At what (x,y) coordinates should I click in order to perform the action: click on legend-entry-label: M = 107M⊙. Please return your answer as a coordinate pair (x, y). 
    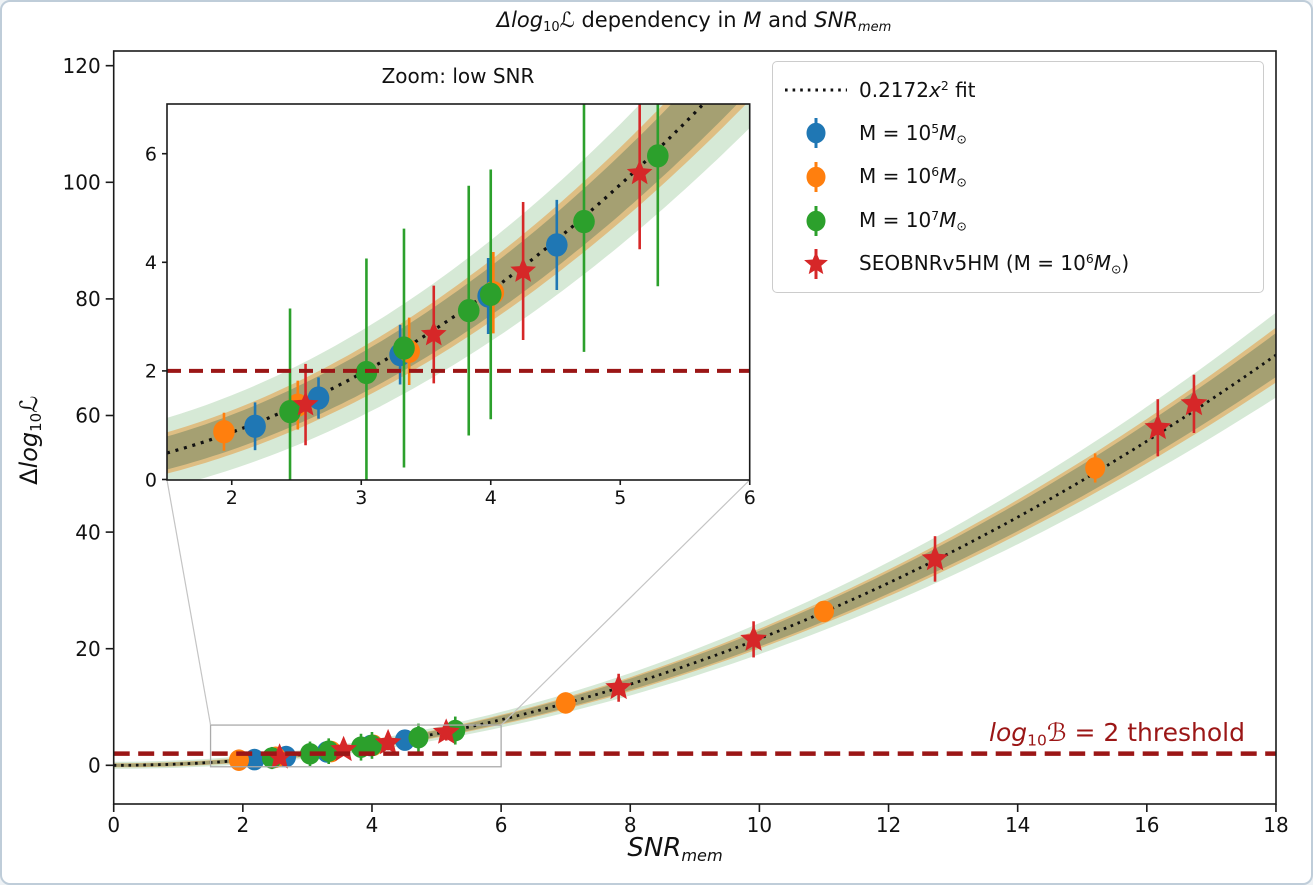
    Looking at the image, I should click on (913, 220).